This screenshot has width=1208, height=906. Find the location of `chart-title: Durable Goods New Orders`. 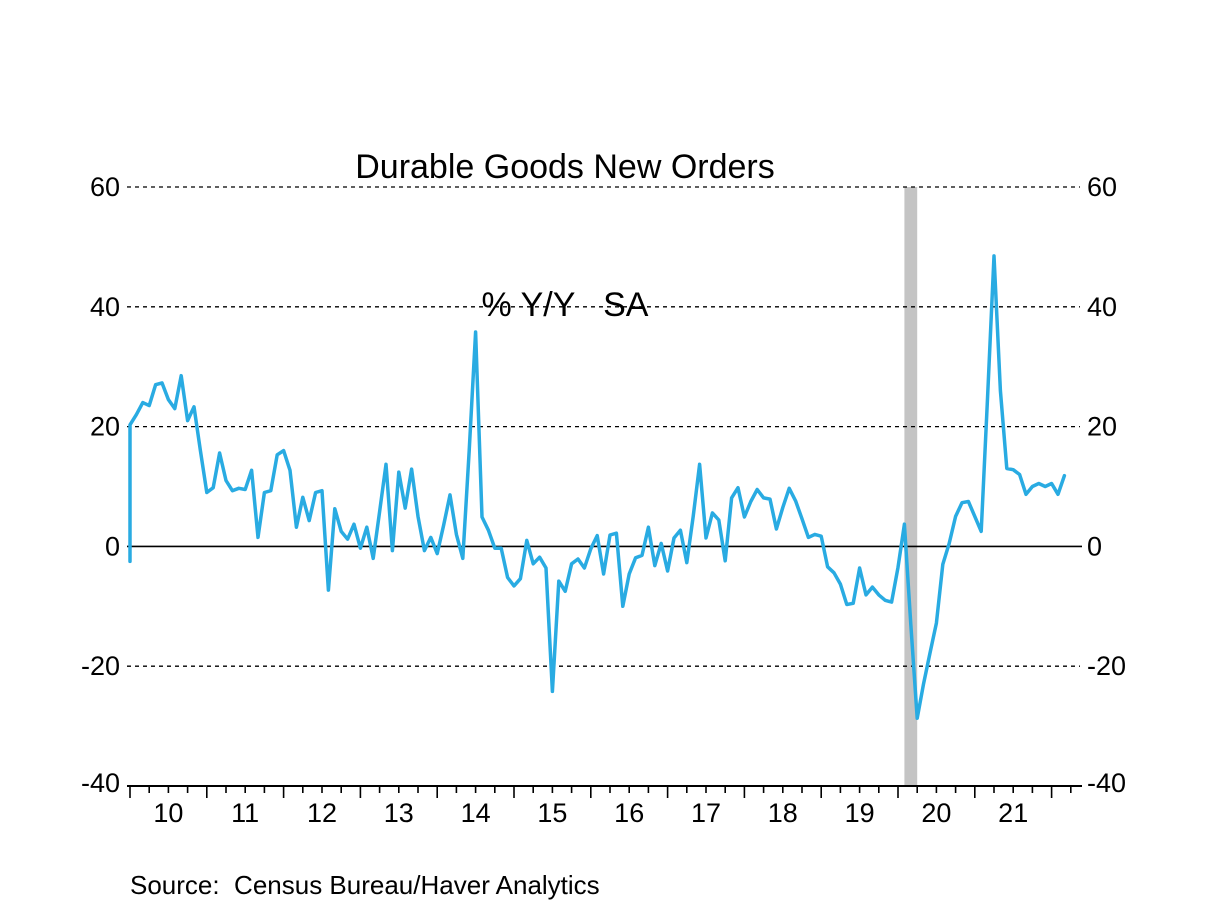

chart-title: Durable Goods New Orders is located at coordinates (565, 167).